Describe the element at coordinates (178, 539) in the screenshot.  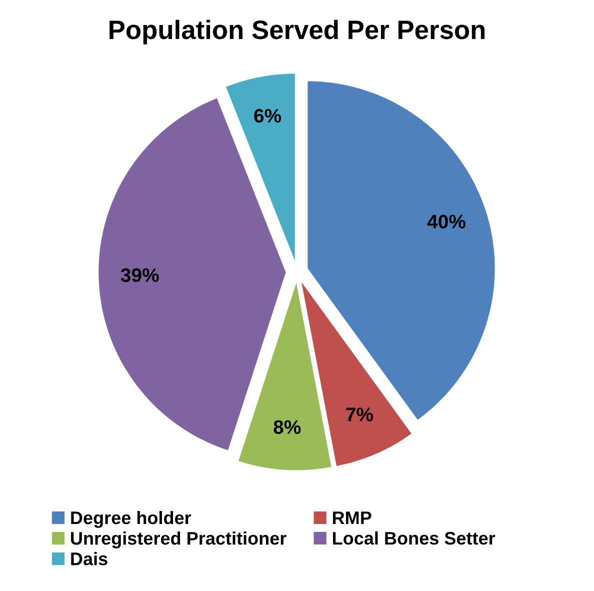
I see `legend-label: Unregistered Practitioner` at that location.